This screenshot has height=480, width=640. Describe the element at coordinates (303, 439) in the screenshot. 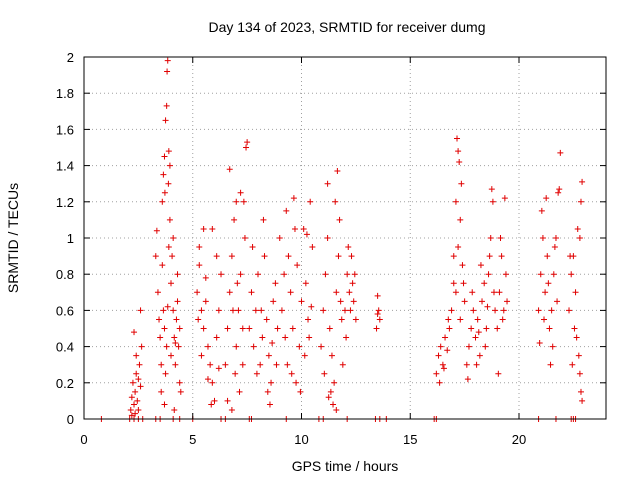

I see `x-tick-labels: 0 5 10 15 20` at that location.